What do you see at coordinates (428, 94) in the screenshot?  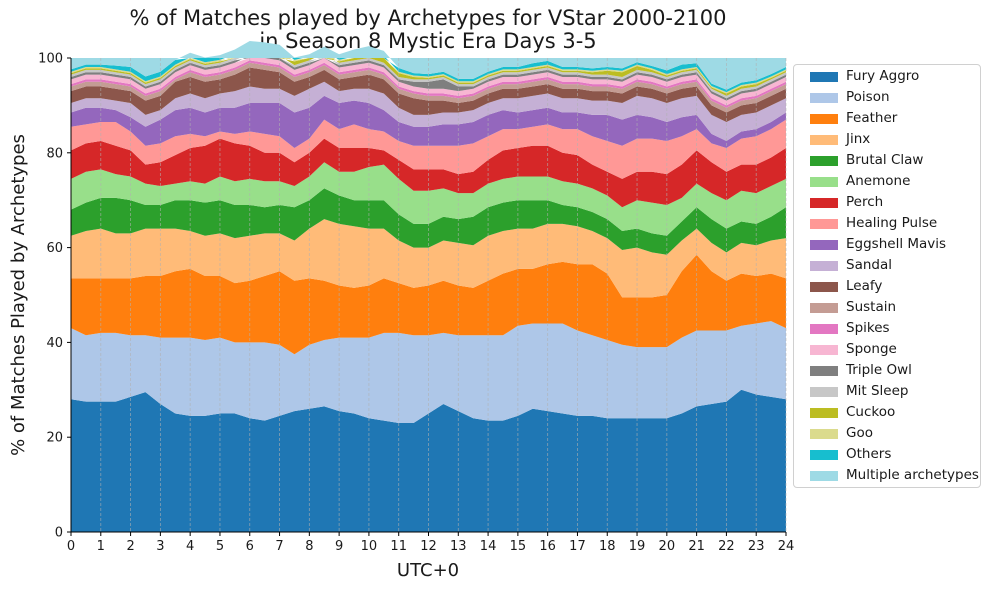 I see `area-leafy` at bounding box center [428, 94].